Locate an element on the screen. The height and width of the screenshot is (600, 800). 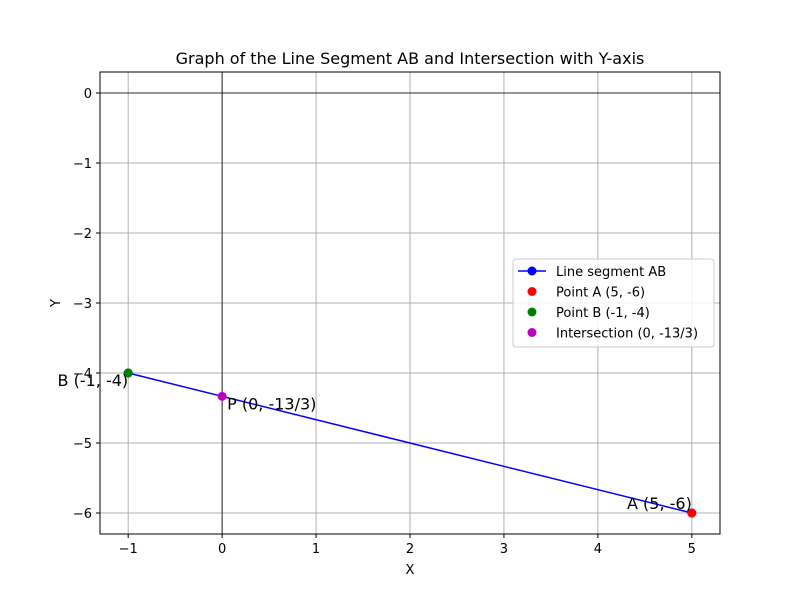
y-axis-label: Y is located at coordinates (56, 303).